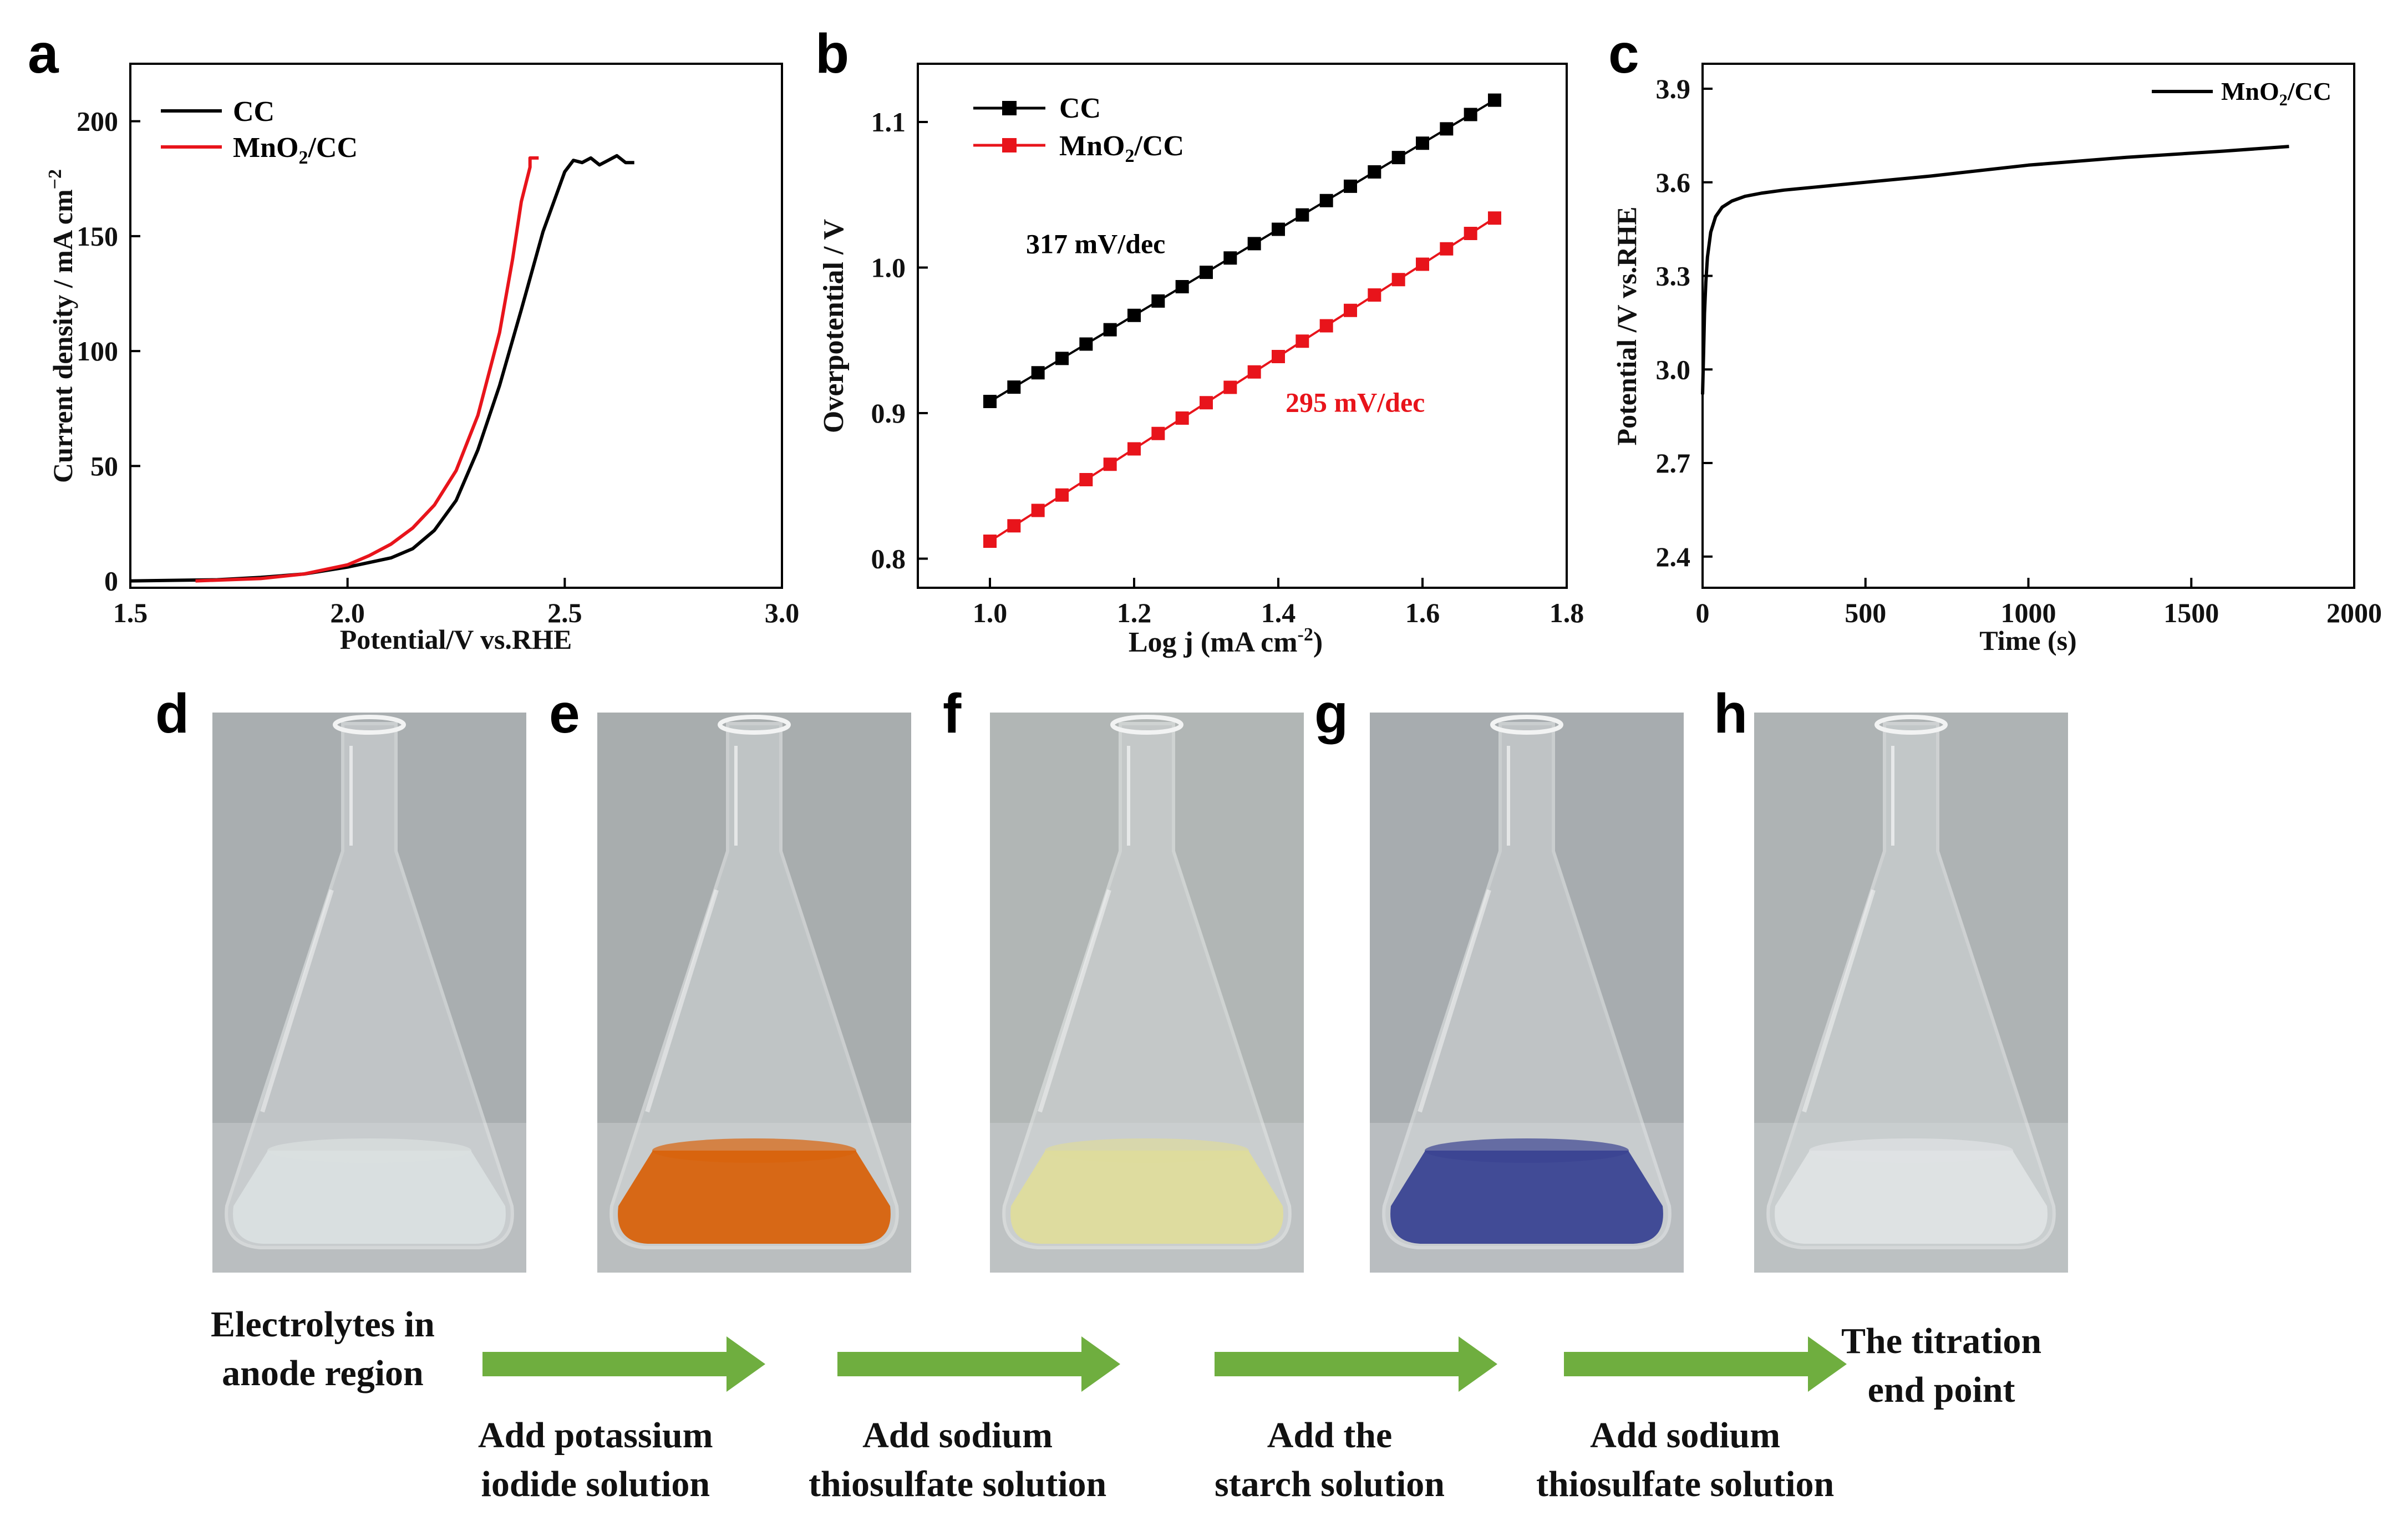  I want to click on y-tick-label: 0, so click(111, 581).